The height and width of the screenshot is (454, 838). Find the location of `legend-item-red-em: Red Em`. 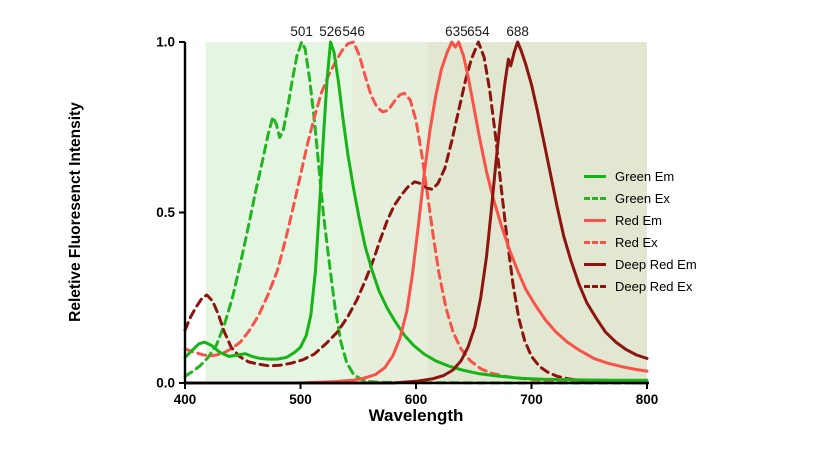

legend-item-red-em: Red Em is located at coordinates (640, 220).